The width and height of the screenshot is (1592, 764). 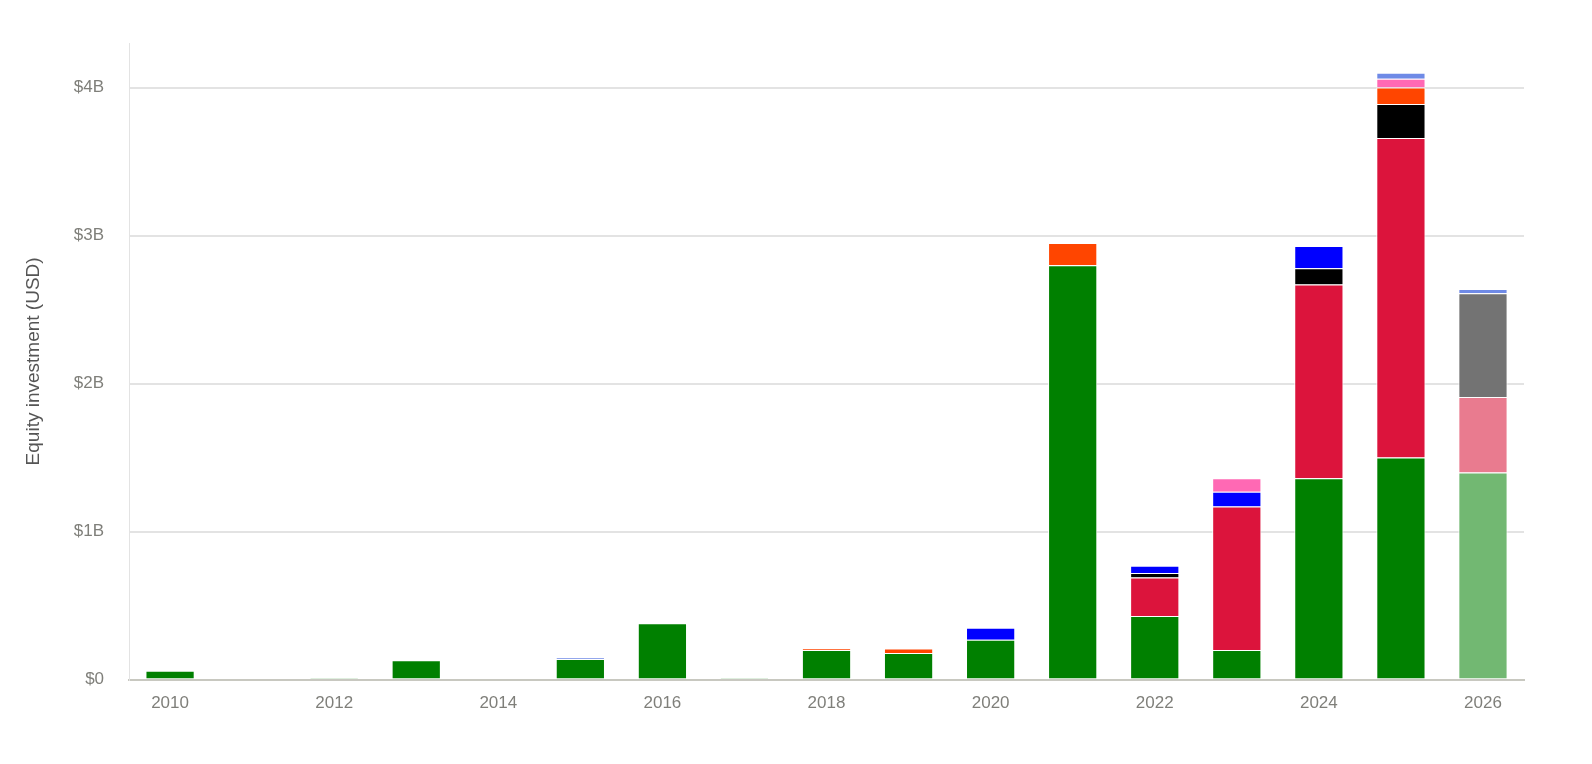 What do you see at coordinates (89, 87) in the screenshot?
I see `y-tick-label: $4B` at bounding box center [89, 87].